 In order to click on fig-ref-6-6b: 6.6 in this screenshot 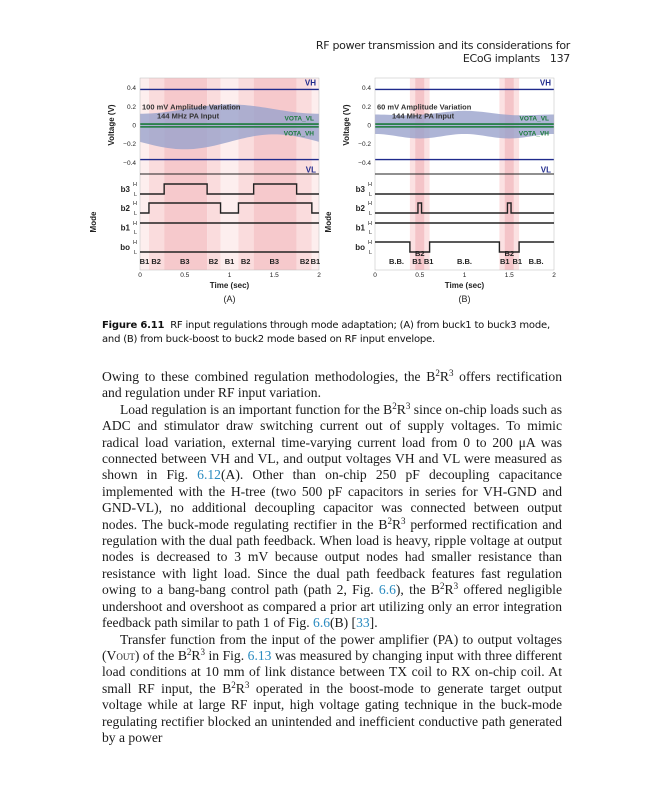, I will do `click(322, 623)`.